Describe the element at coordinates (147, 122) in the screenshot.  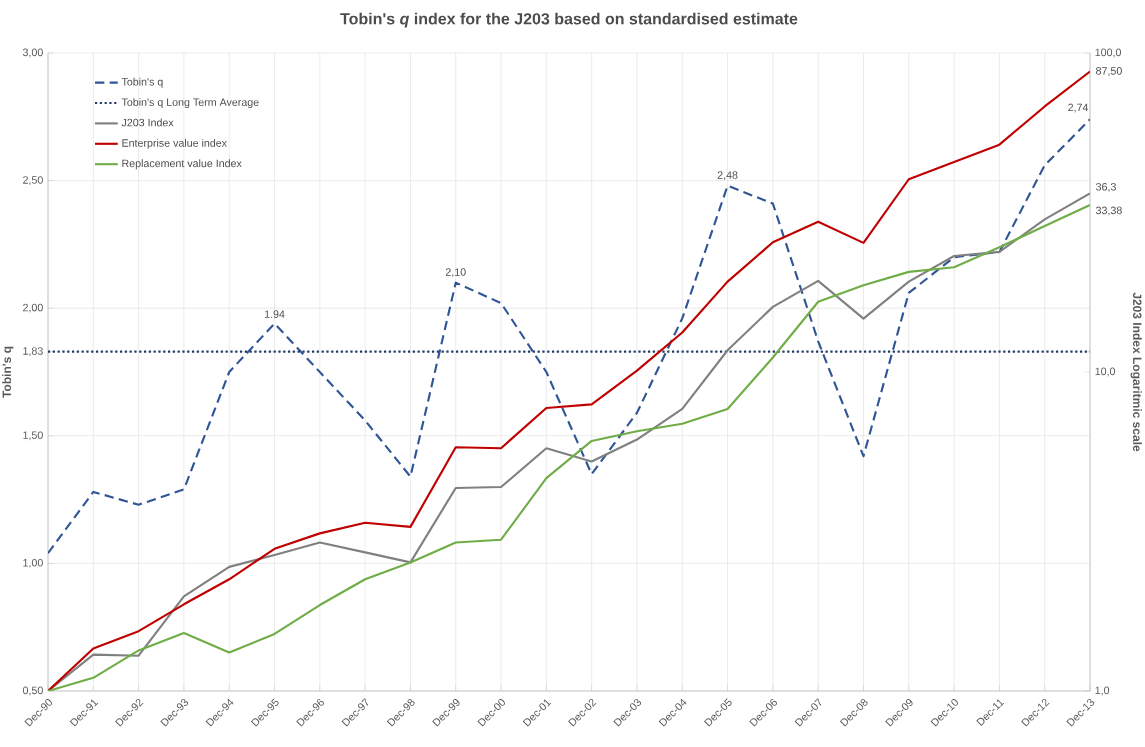
I see `legend-label: J203 Index` at that location.